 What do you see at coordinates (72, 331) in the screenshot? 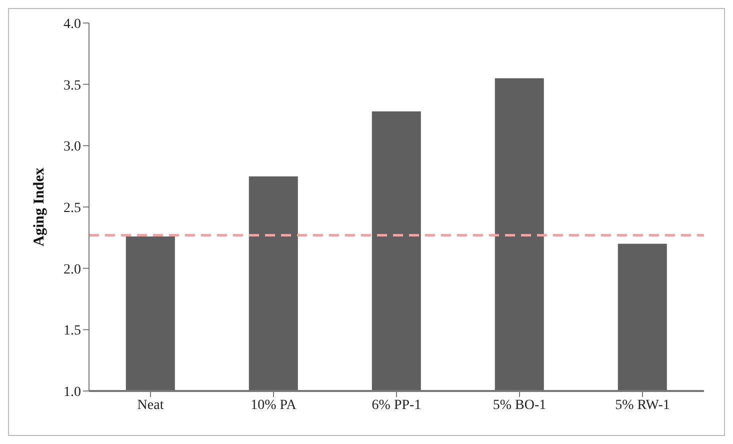
I see `y-tick-label: 1.5` at bounding box center [72, 331].